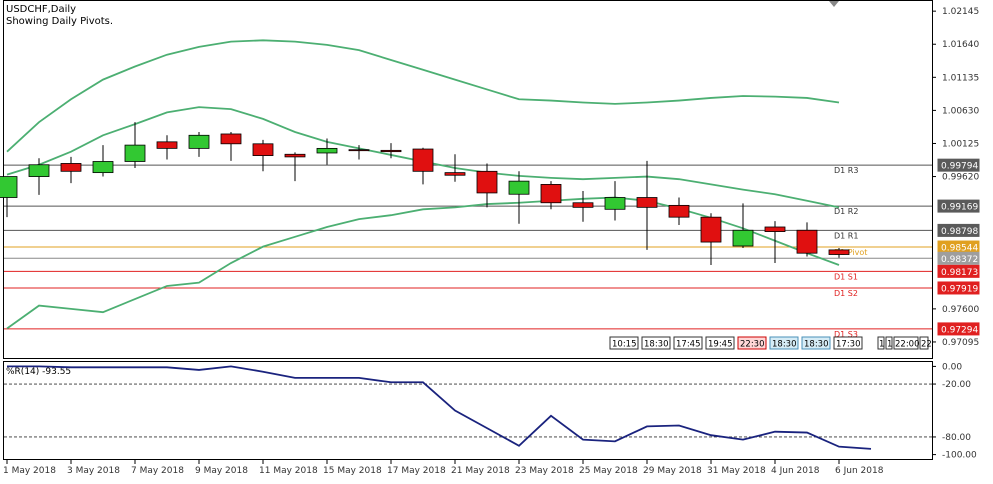 The image size is (993, 484). Describe the element at coordinates (59, 21) in the screenshot. I see `chart-subtitle: Showing Daily Pivots.` at that location.